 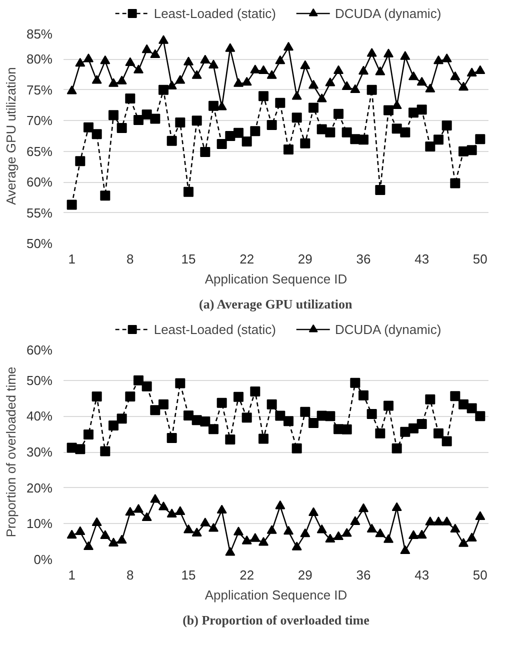 I want to click on x-tick-label: 15, so click(x=188, y=259).